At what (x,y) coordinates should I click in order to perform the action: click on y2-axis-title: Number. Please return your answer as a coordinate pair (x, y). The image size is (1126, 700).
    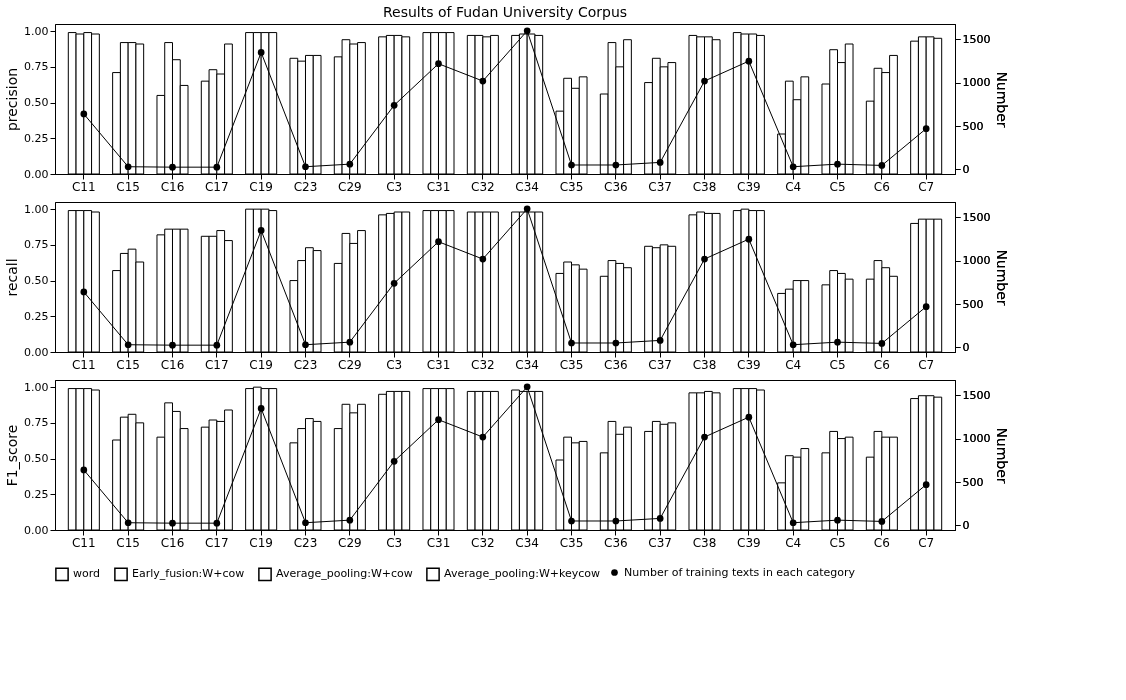
    Looking at the image, I should click on (1002, 99).